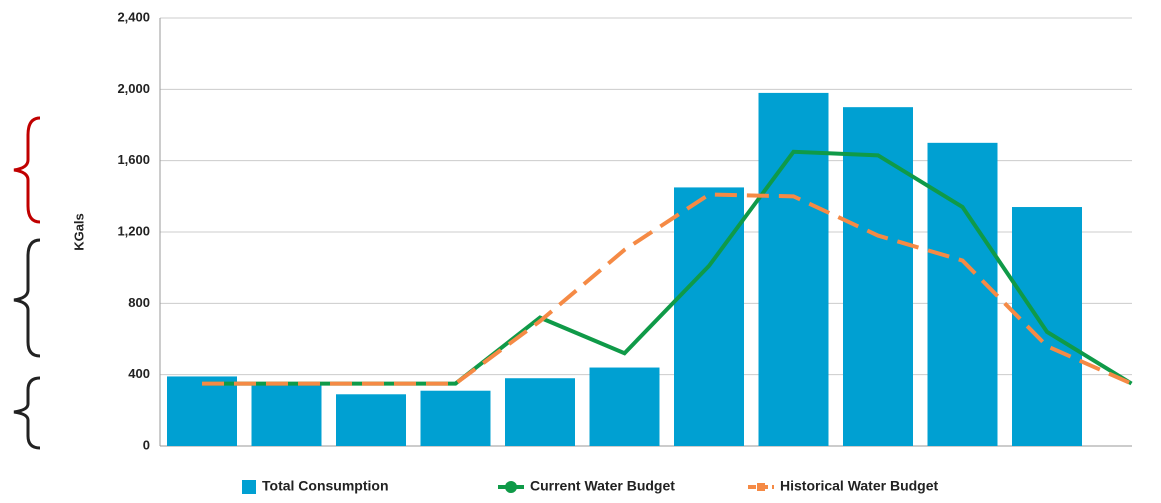  Describe the element at coordinates (146, 444) in the screenshot. I see `y-tick-label: 0` at that location.